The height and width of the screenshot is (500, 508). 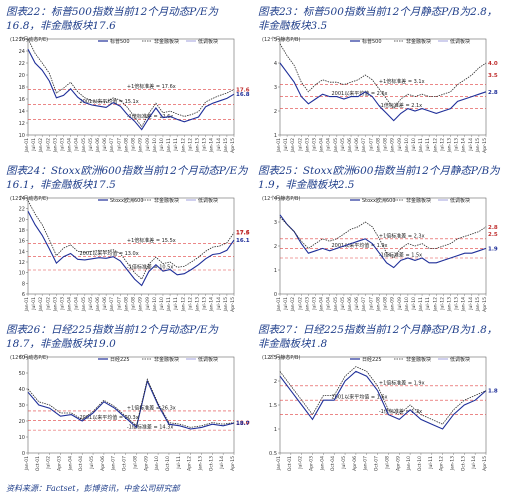 I want to click on x-tick-label: Oct-13, so click(x=211, y=463).